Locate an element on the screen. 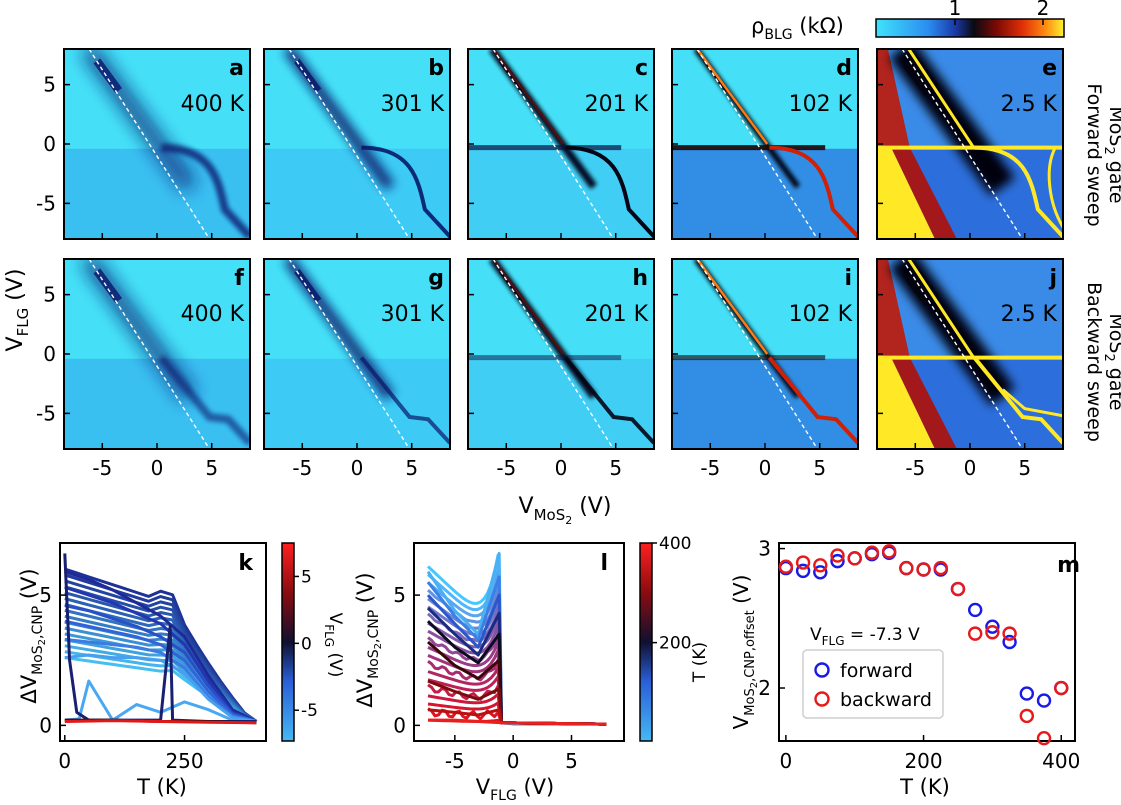 The width and height of the screenshot is (1121, 805). map-y-tick-label: 0 is located at coordinates (49, 354).